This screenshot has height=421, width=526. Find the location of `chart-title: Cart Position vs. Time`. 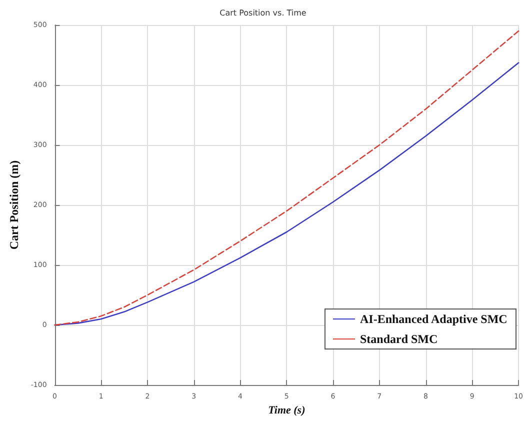

chart-title: Cart Position vs. Time is located at coordinates (263, 13).